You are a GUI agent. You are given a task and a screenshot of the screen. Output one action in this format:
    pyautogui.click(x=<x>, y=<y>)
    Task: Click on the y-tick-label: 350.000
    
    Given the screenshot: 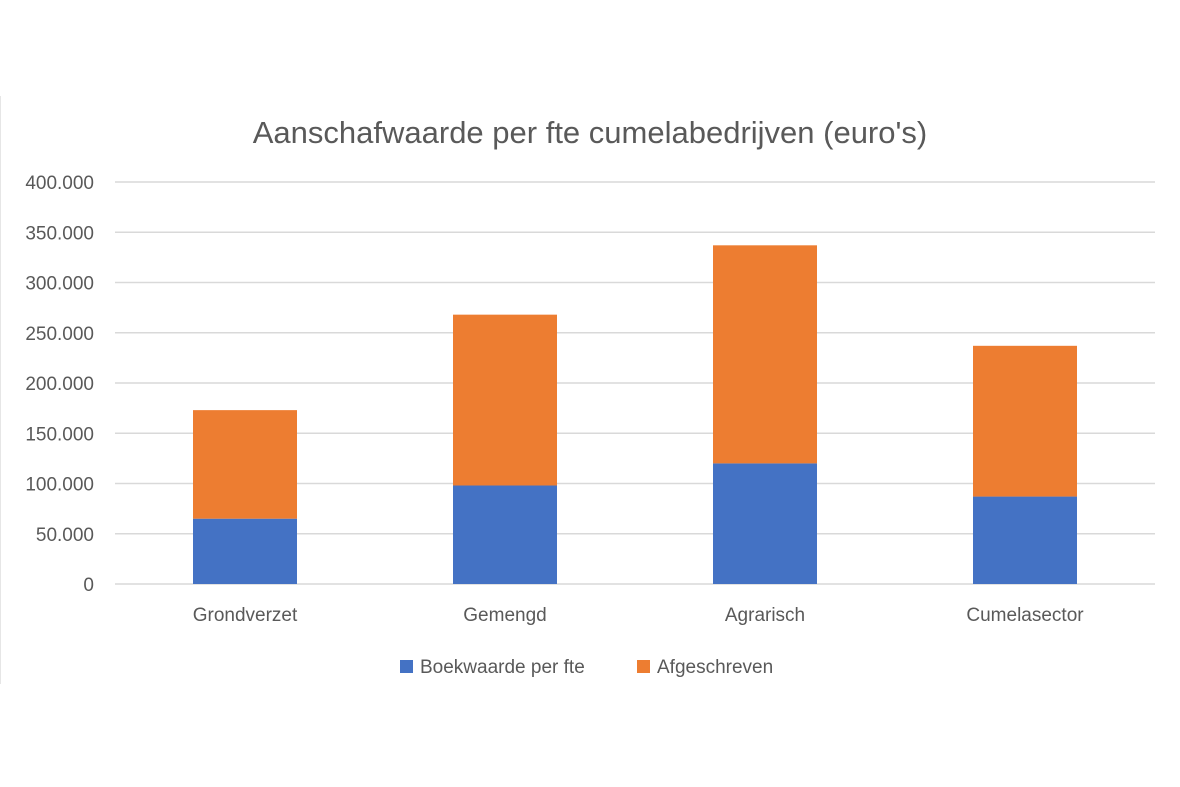 What is the action you would take?
    pyautogui.click(x=59, y=233)
    